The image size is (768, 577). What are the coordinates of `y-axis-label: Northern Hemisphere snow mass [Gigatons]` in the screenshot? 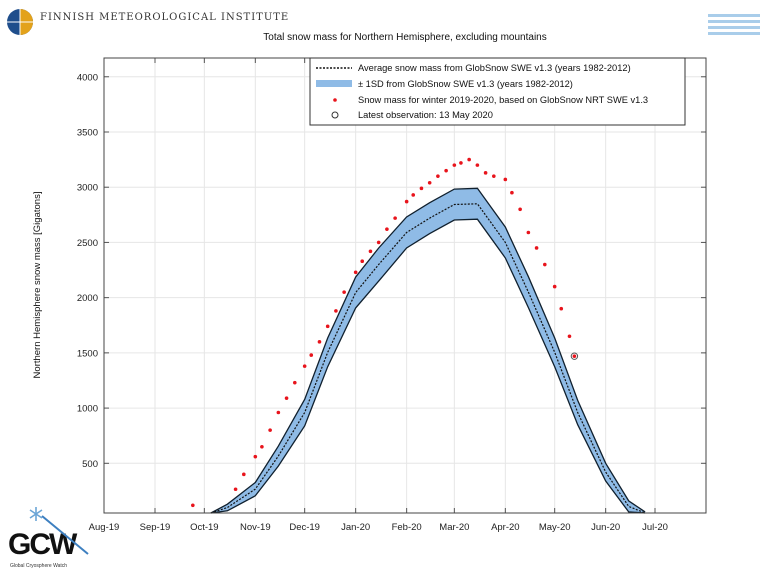 It's located at (37, 285).